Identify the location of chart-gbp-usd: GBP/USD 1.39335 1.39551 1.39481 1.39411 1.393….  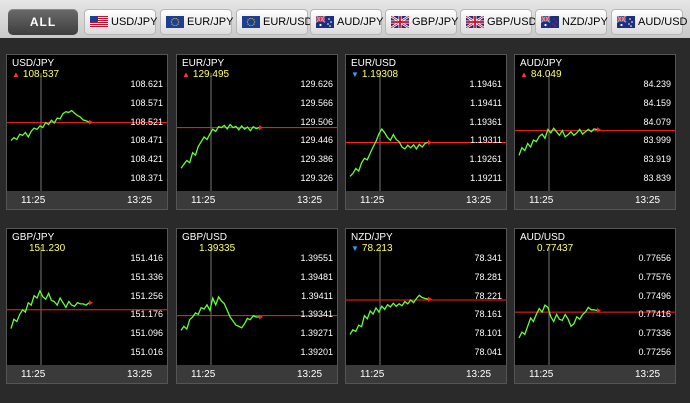
(257, 306).